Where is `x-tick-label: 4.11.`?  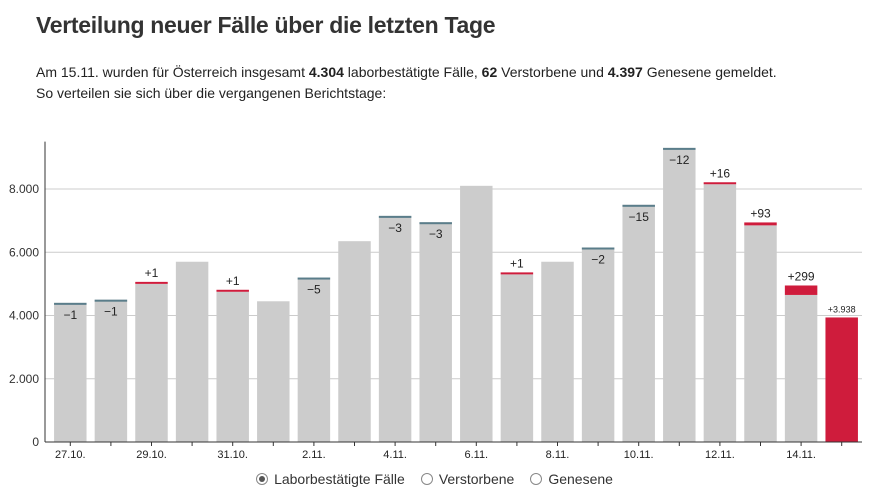 x-tick-label: 4.11. is located at coordinates (395, 455).